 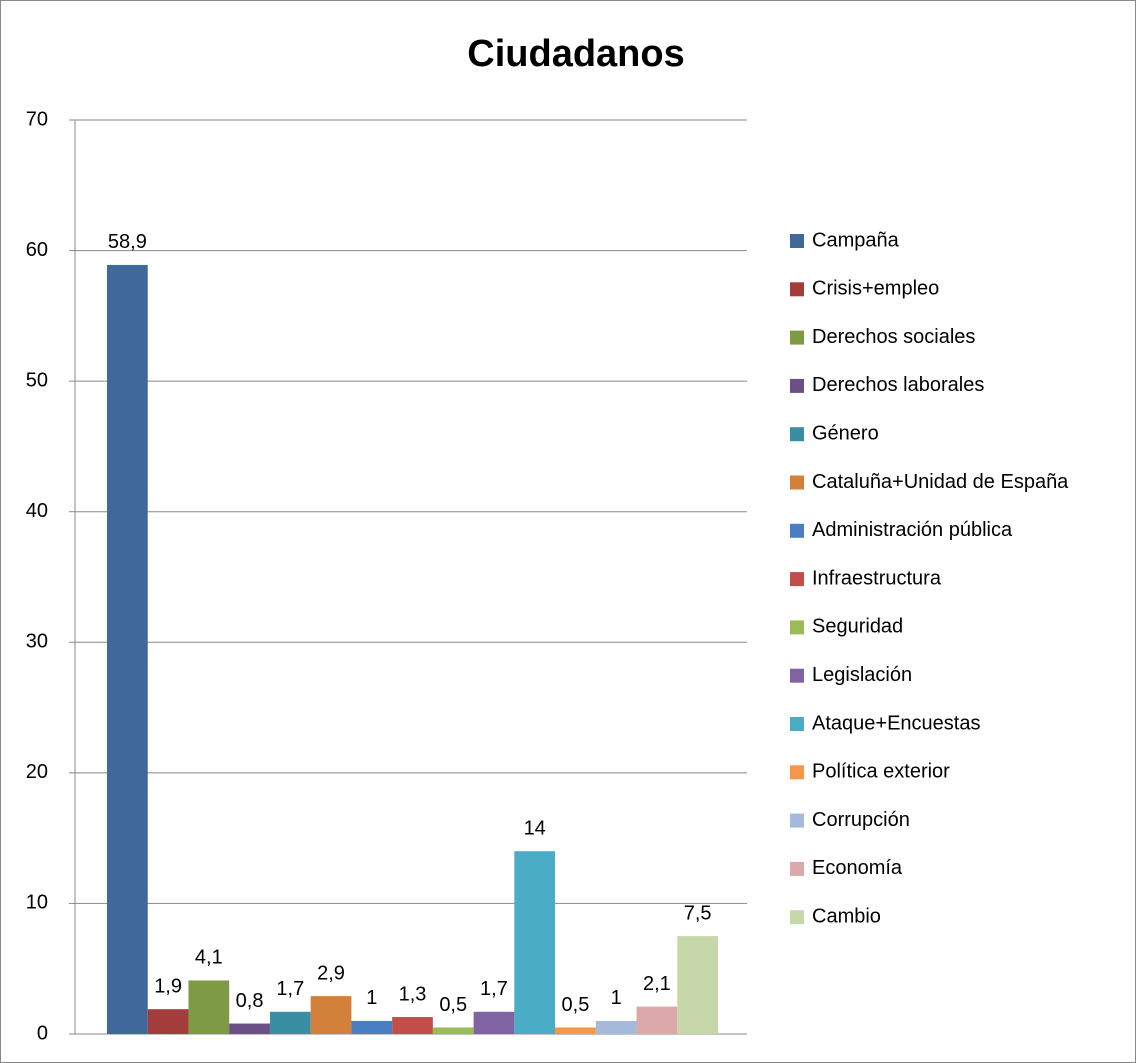 I want to click on y-tick-label: 40, so click(x=37, y=511).